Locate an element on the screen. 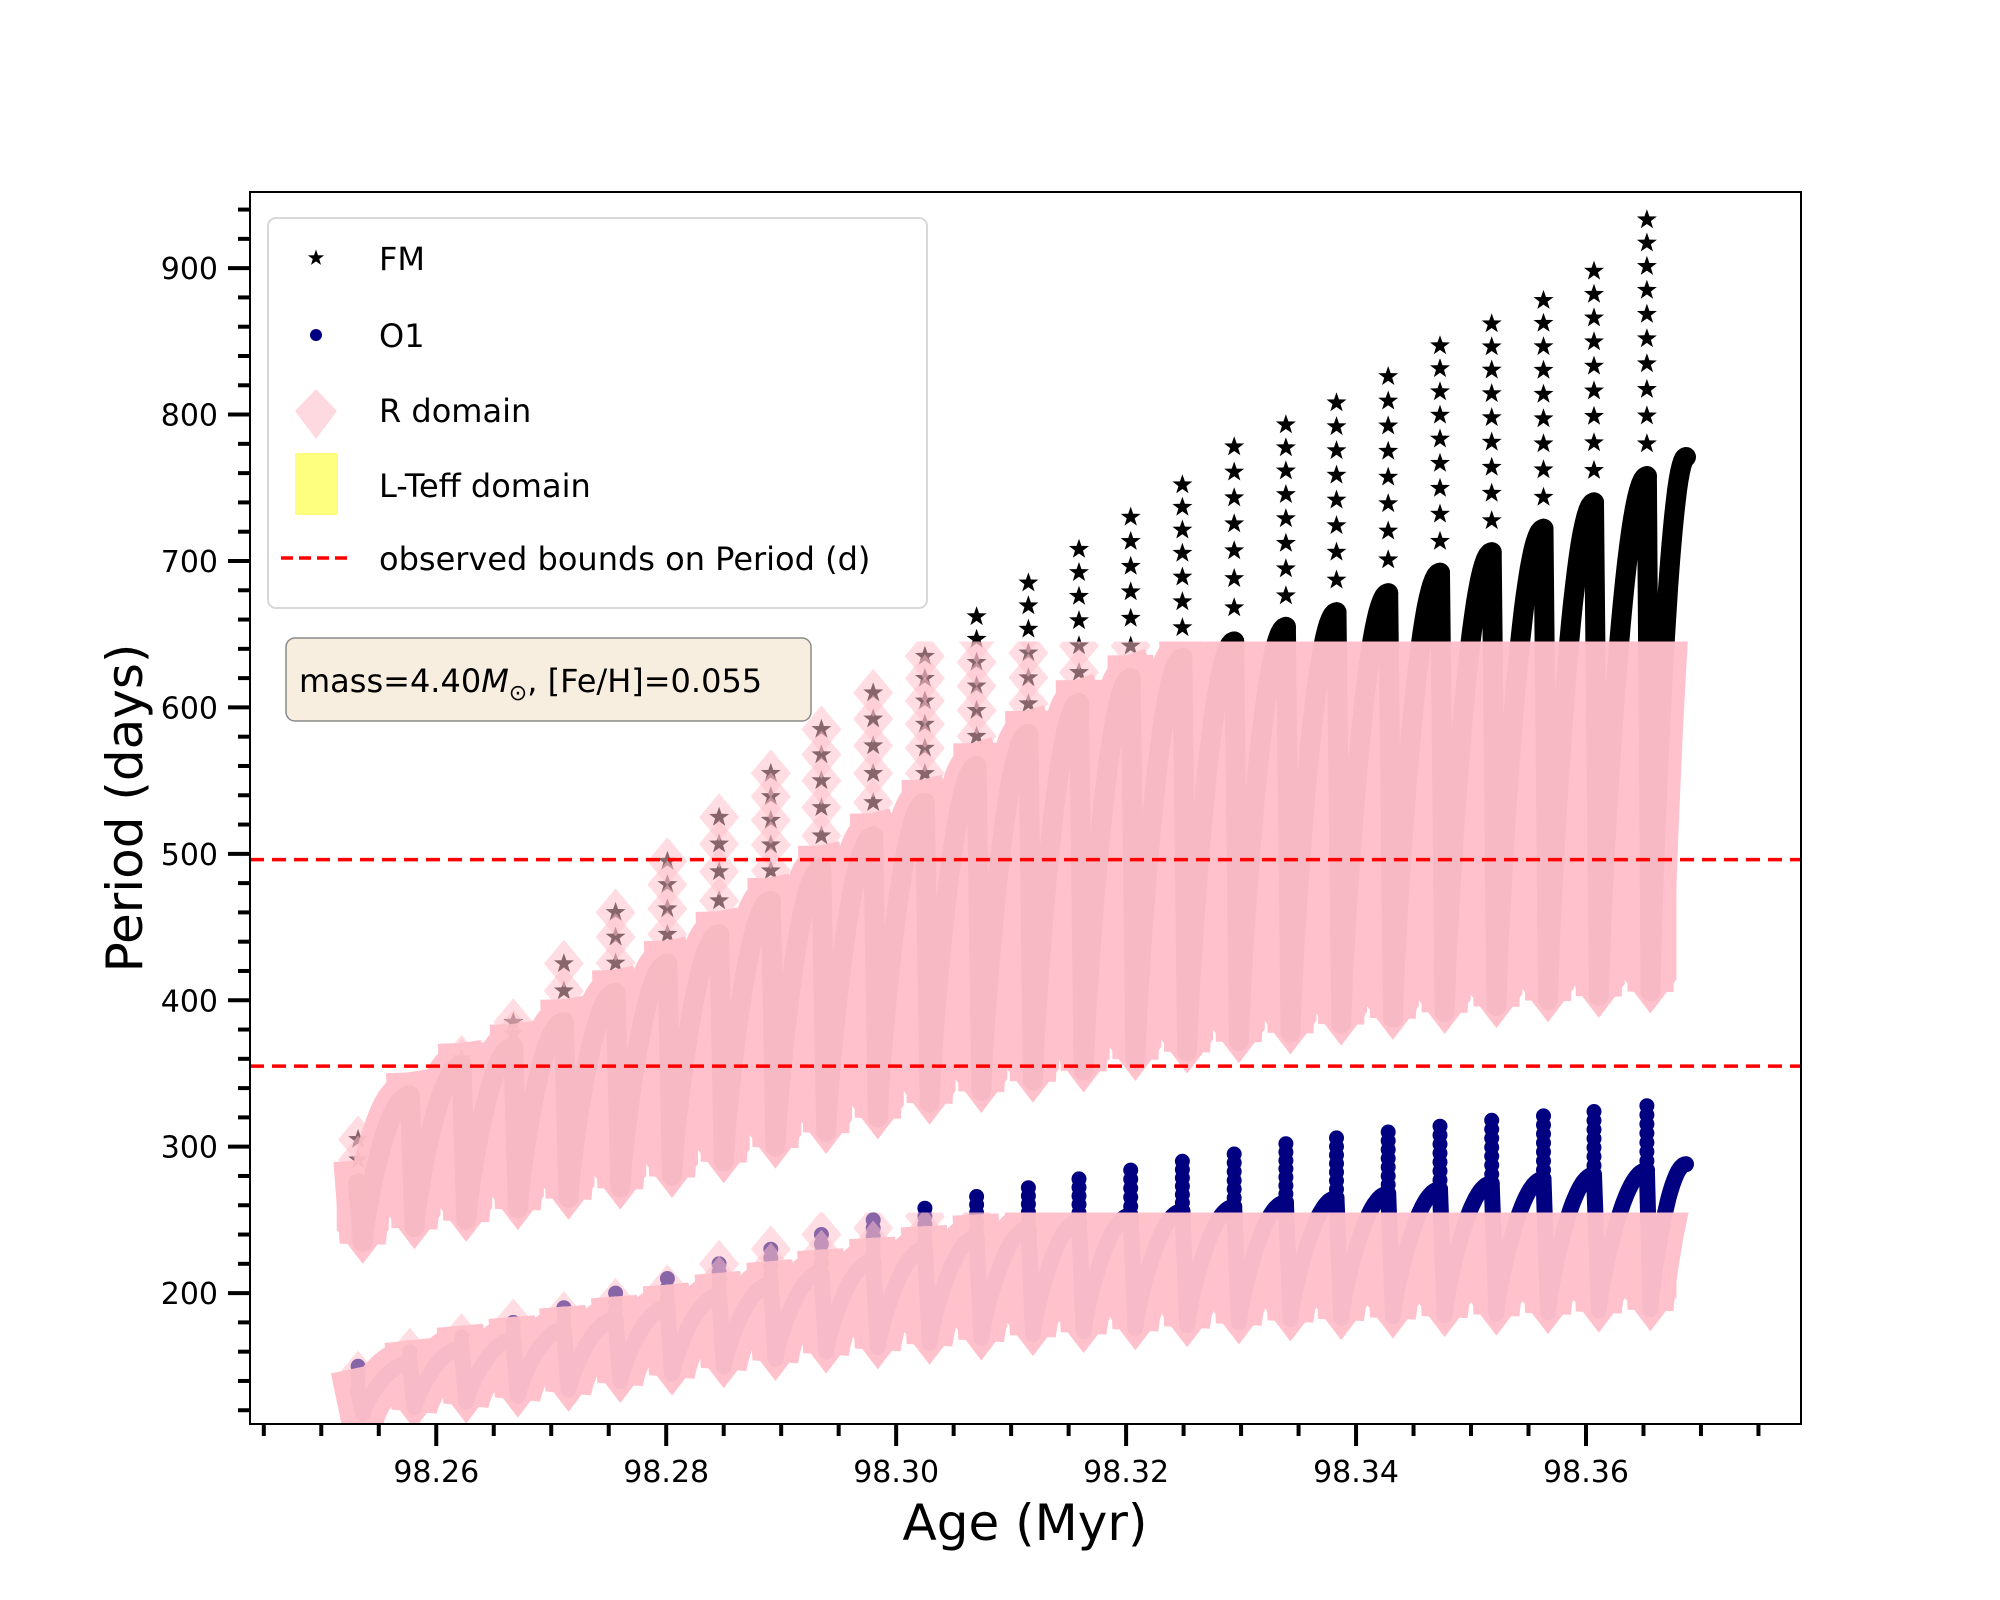 The width and height of the screenshot is (2000, 1600). x-tick-label: 98.30 is located at coordinates (896, 1472).